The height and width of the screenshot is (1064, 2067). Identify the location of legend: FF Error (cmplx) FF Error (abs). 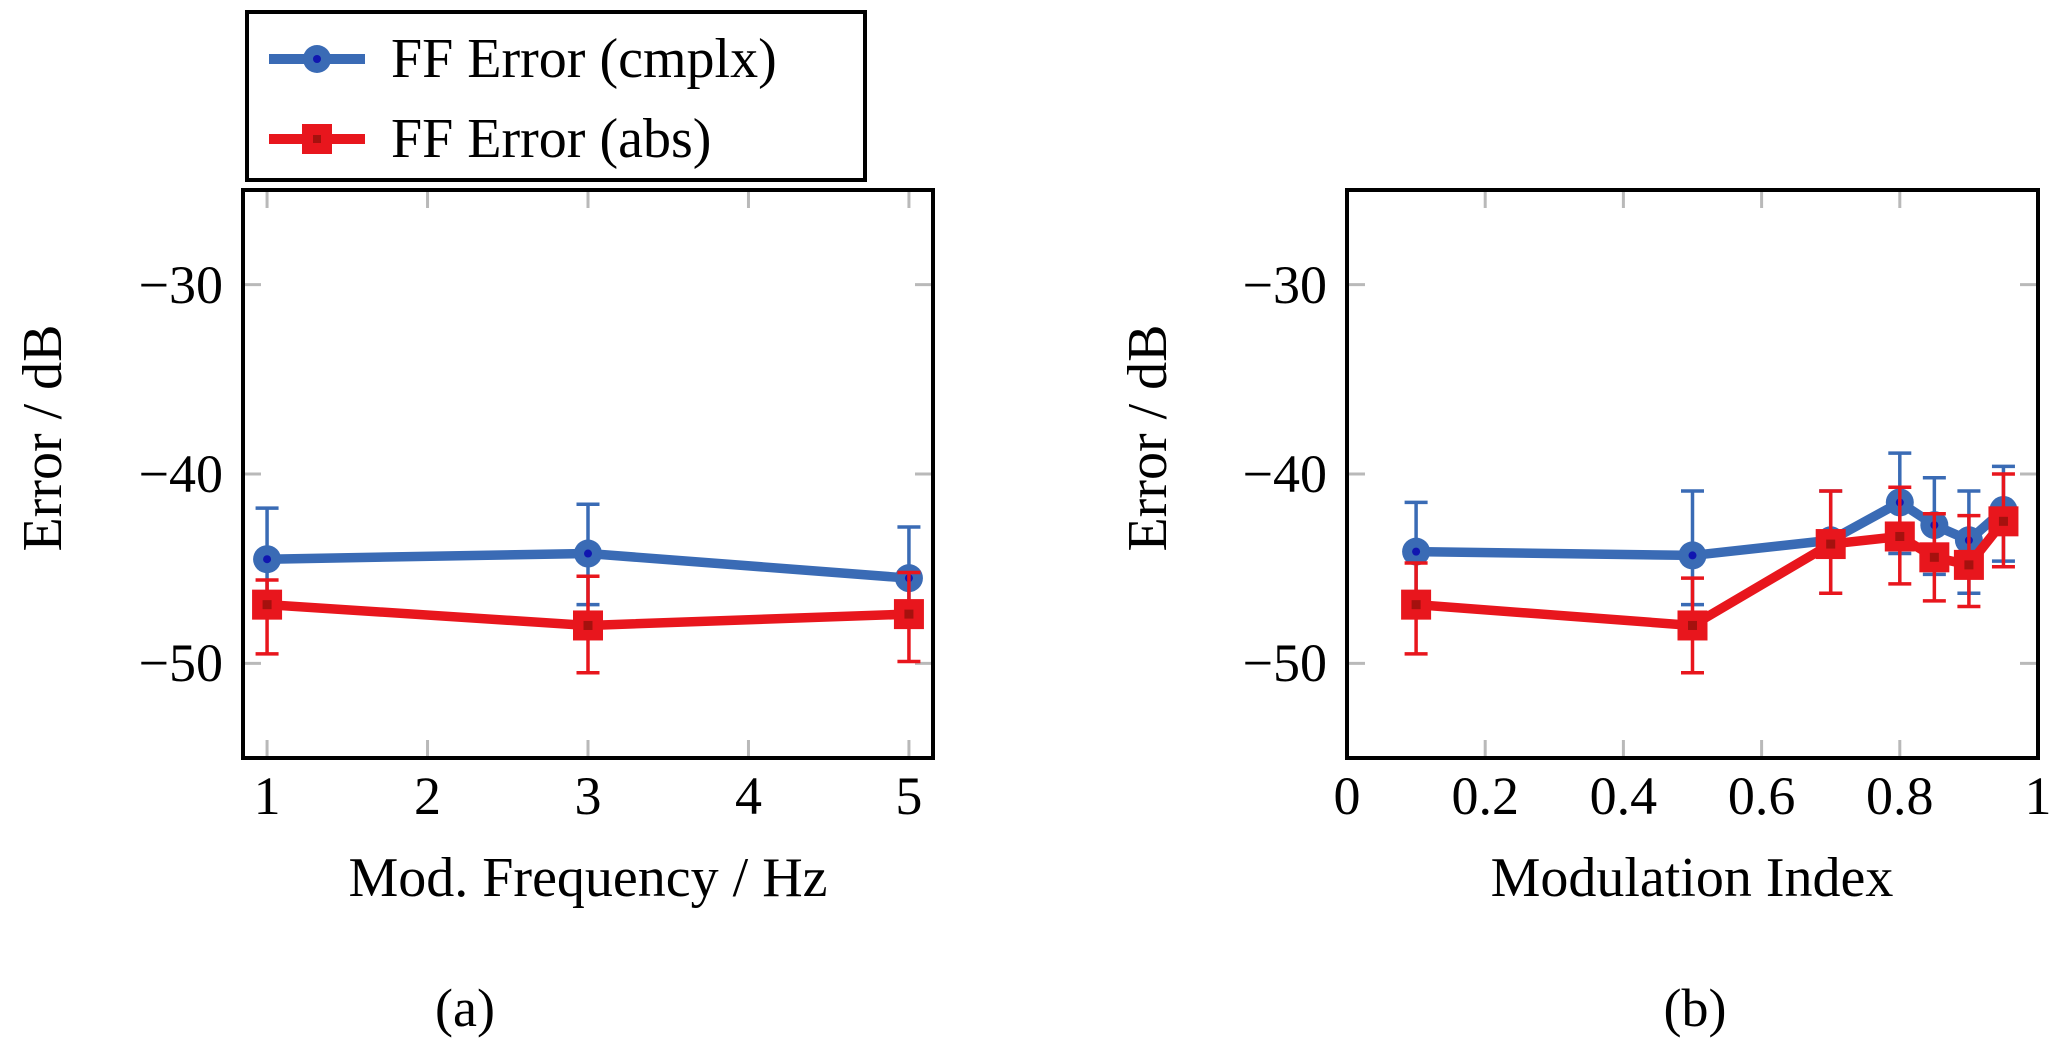
(556, 96).